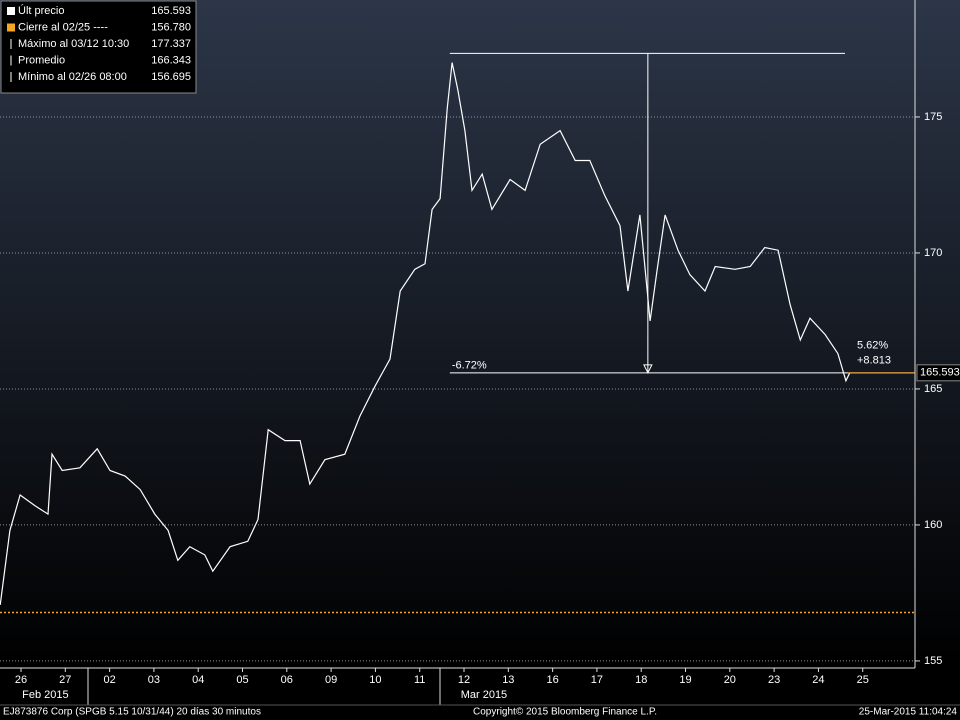  What do you see at coordinates (171, 60) in the screenshot?
I see `legend-value: 166.343` at bounding box center [171, 60].